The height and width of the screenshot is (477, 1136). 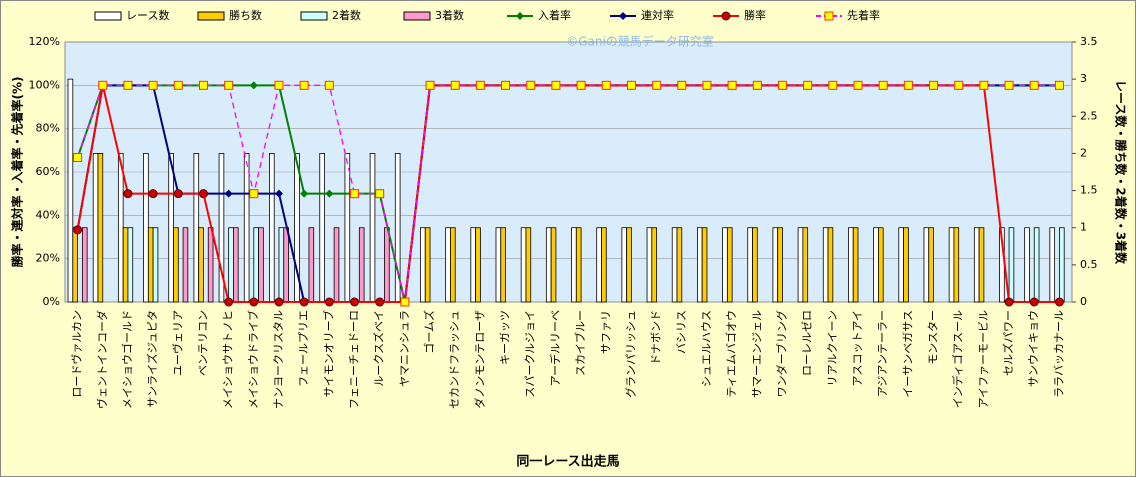 What do you see at coordinates (882, 353) in the screenshot?
I see `x-tick-label: アジアンテーラー` at bounding box center [882, 353].